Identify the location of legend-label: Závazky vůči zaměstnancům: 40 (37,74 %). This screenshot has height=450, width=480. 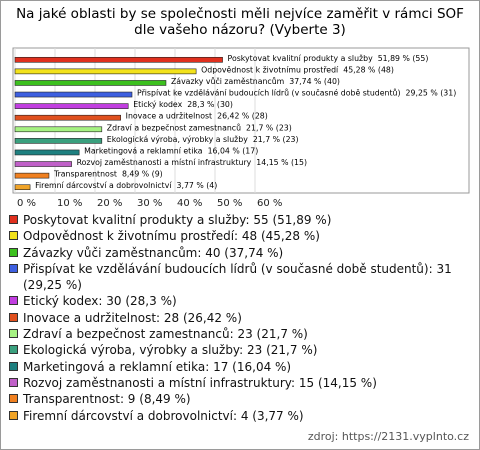
(153, 252).